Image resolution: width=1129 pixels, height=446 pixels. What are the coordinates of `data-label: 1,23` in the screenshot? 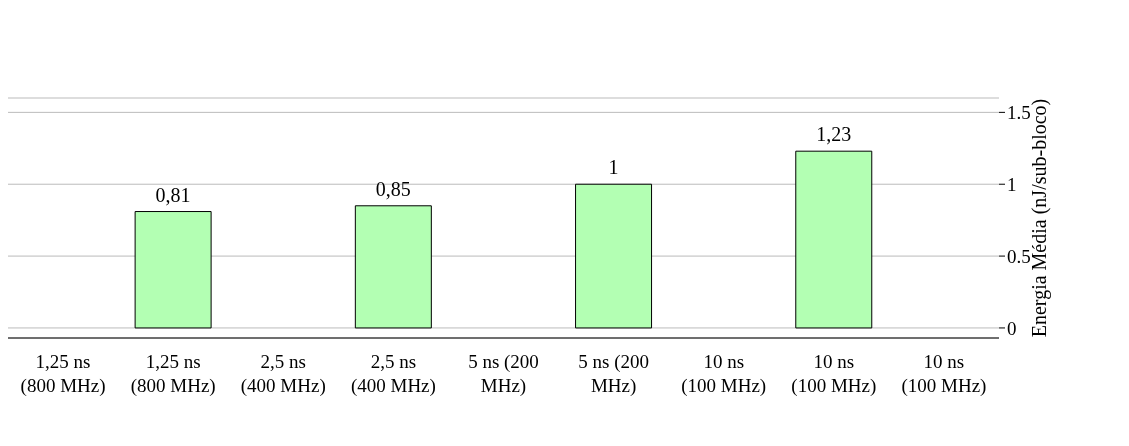 It's located at (834, 134).